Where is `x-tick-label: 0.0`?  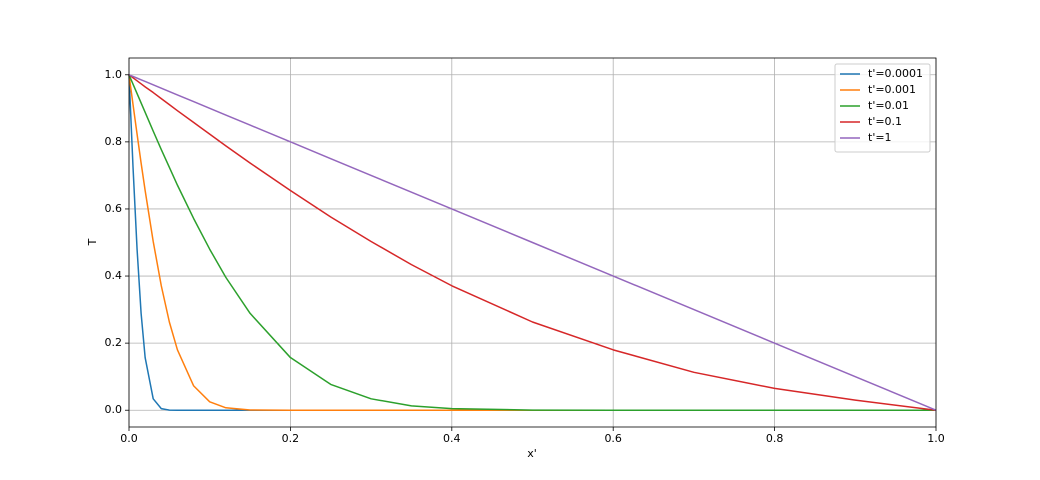
x-tick-label: 0.0 is located at coordinates (129, 438).